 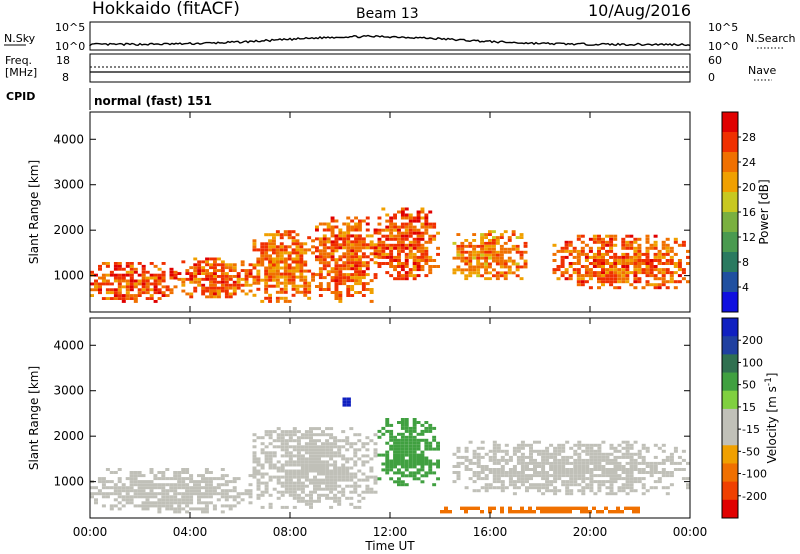 I want to click on nave-tick-top: 60, so click(x=715, y=60).